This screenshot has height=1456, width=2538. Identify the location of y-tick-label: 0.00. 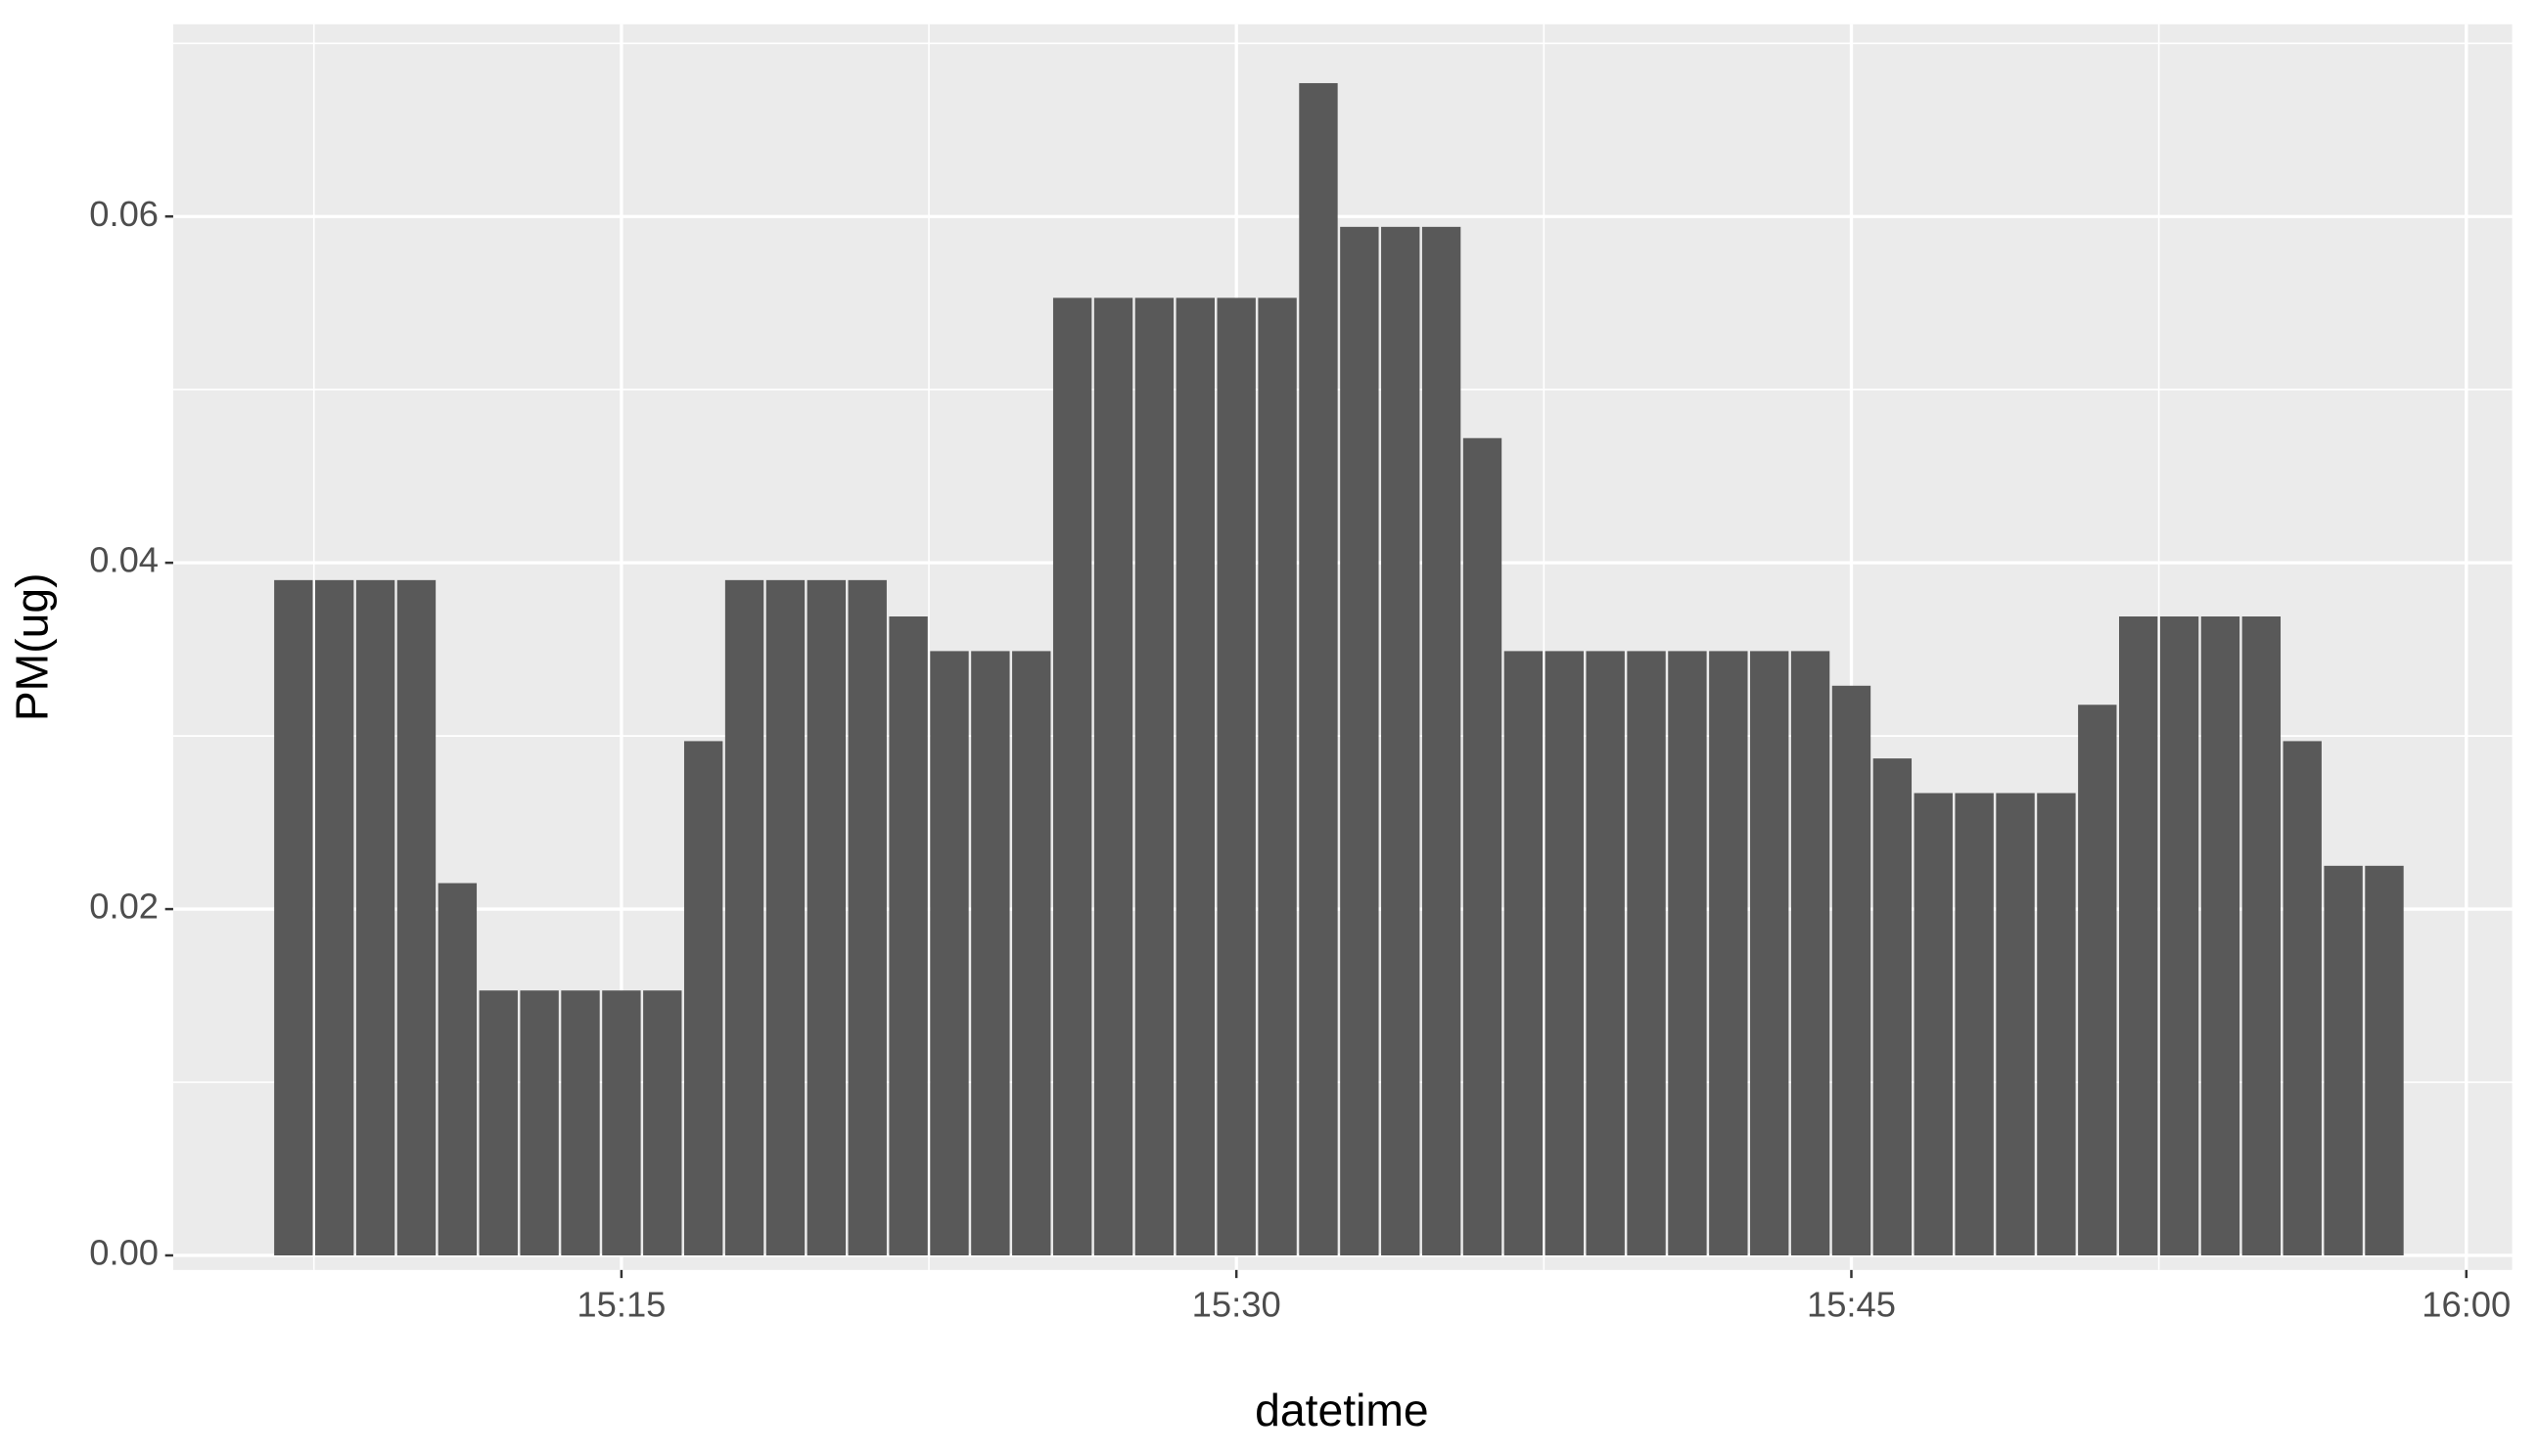
(124, 1253).